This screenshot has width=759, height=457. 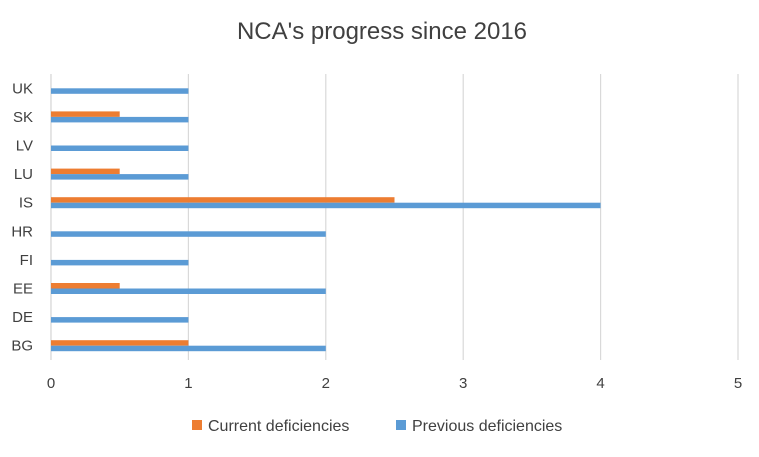 I want to click on y-tick-label: SK, so click(x=23, y=117).